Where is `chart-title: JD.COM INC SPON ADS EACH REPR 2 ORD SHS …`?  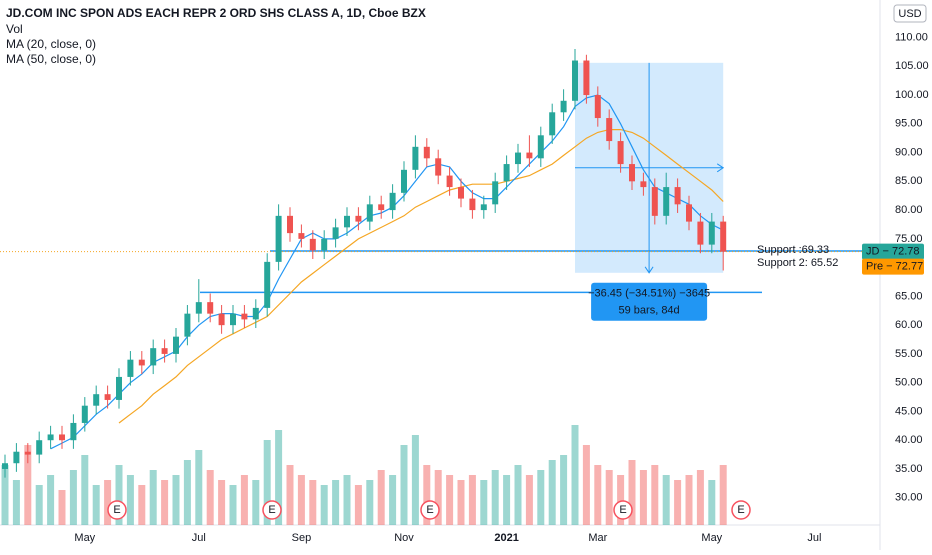
chart-title: JD.COM INC SPON ADS EACH REPR 2 ORD SHS … is located at coordinates (216, 13).